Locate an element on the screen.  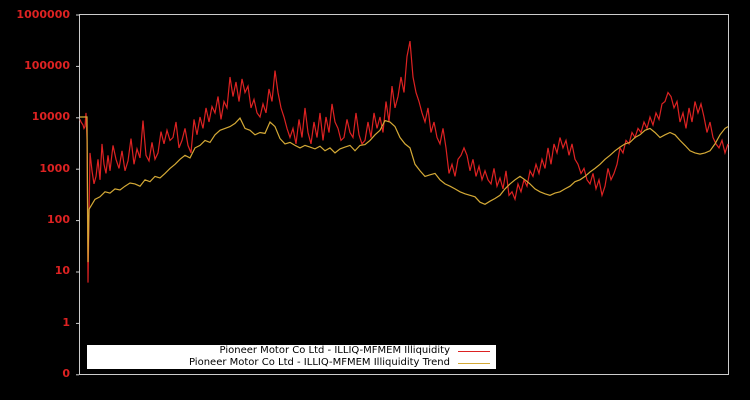
y-tick-label-100: 100 is located at coordinates (58, 219).